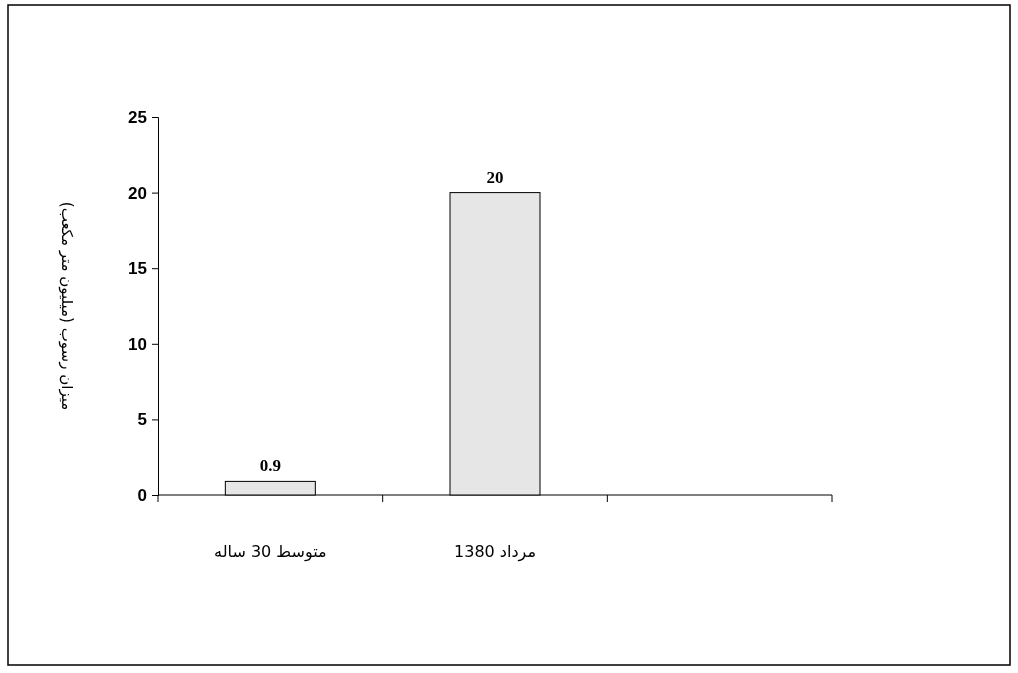 Image resolution: width=1018 pixels, height=673 pixels. What do you see at coordinates (495, 552) in the screenshot?
I see `x-tick-label: مرداد 1380` at bounding box center [495, 552].